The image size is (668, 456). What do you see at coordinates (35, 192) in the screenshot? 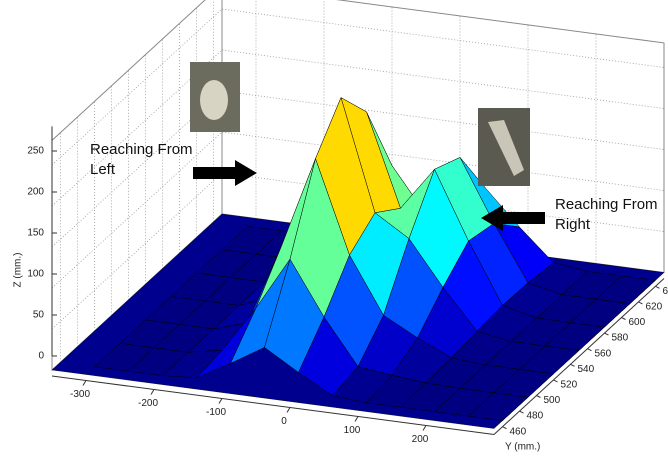
I see `z-tick-label: 200` at bounding box center [35, 192].